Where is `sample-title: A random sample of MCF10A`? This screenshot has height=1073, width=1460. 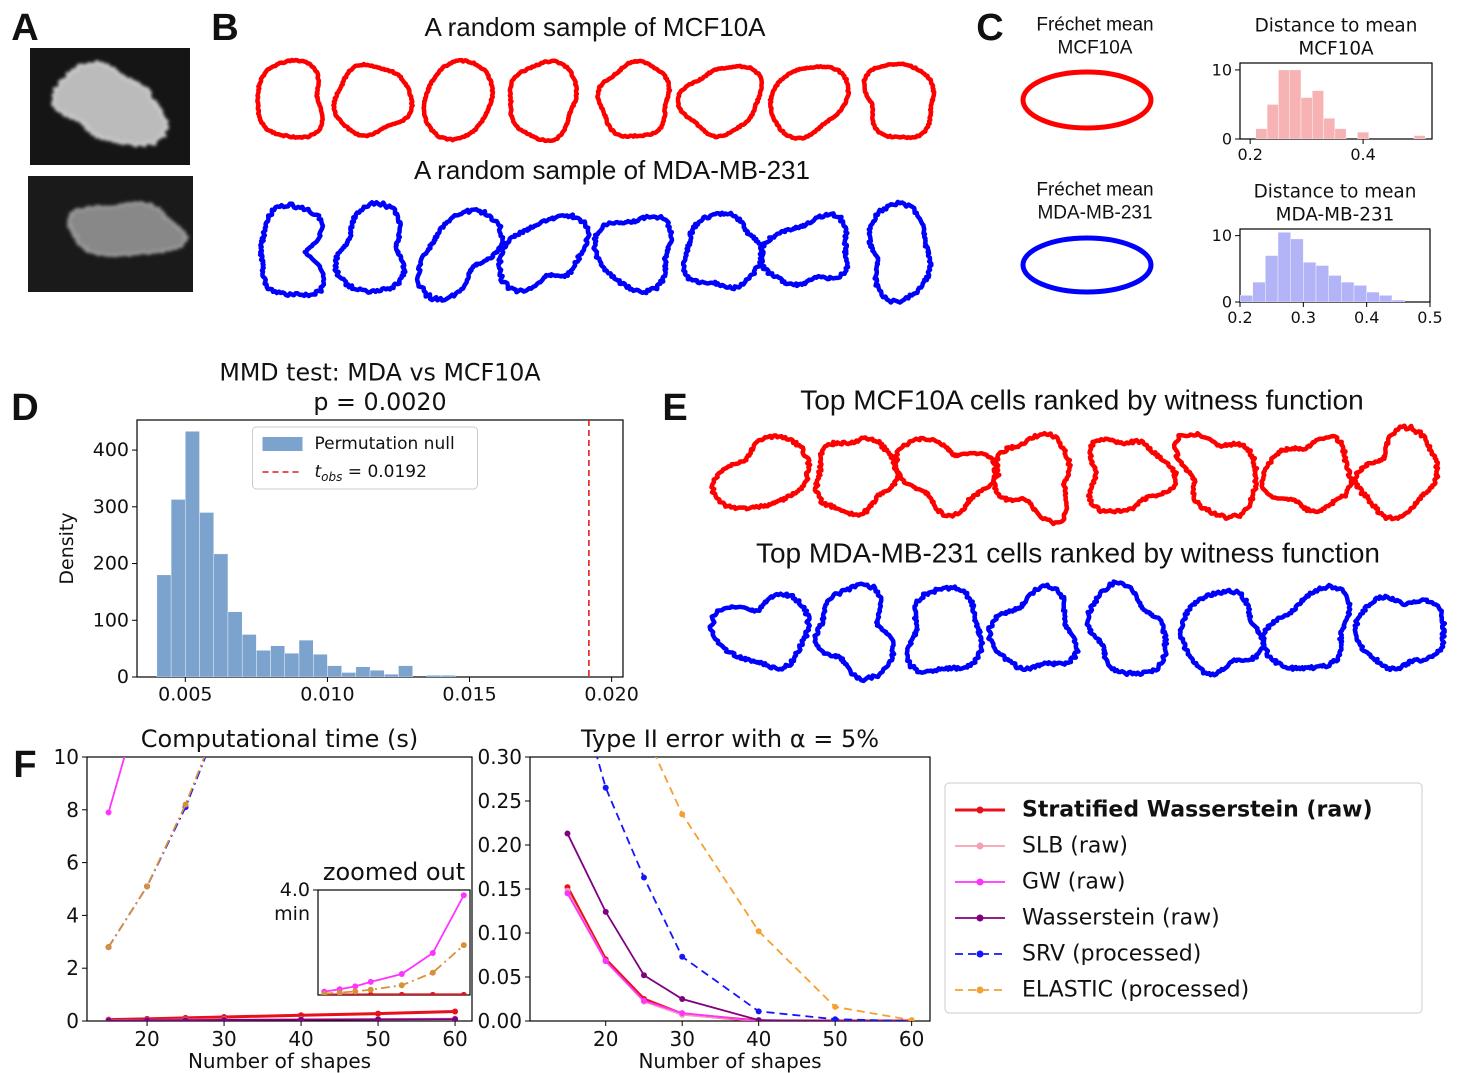
sample-title: A random sample of MCF10A is located at coordinates (595, 27).